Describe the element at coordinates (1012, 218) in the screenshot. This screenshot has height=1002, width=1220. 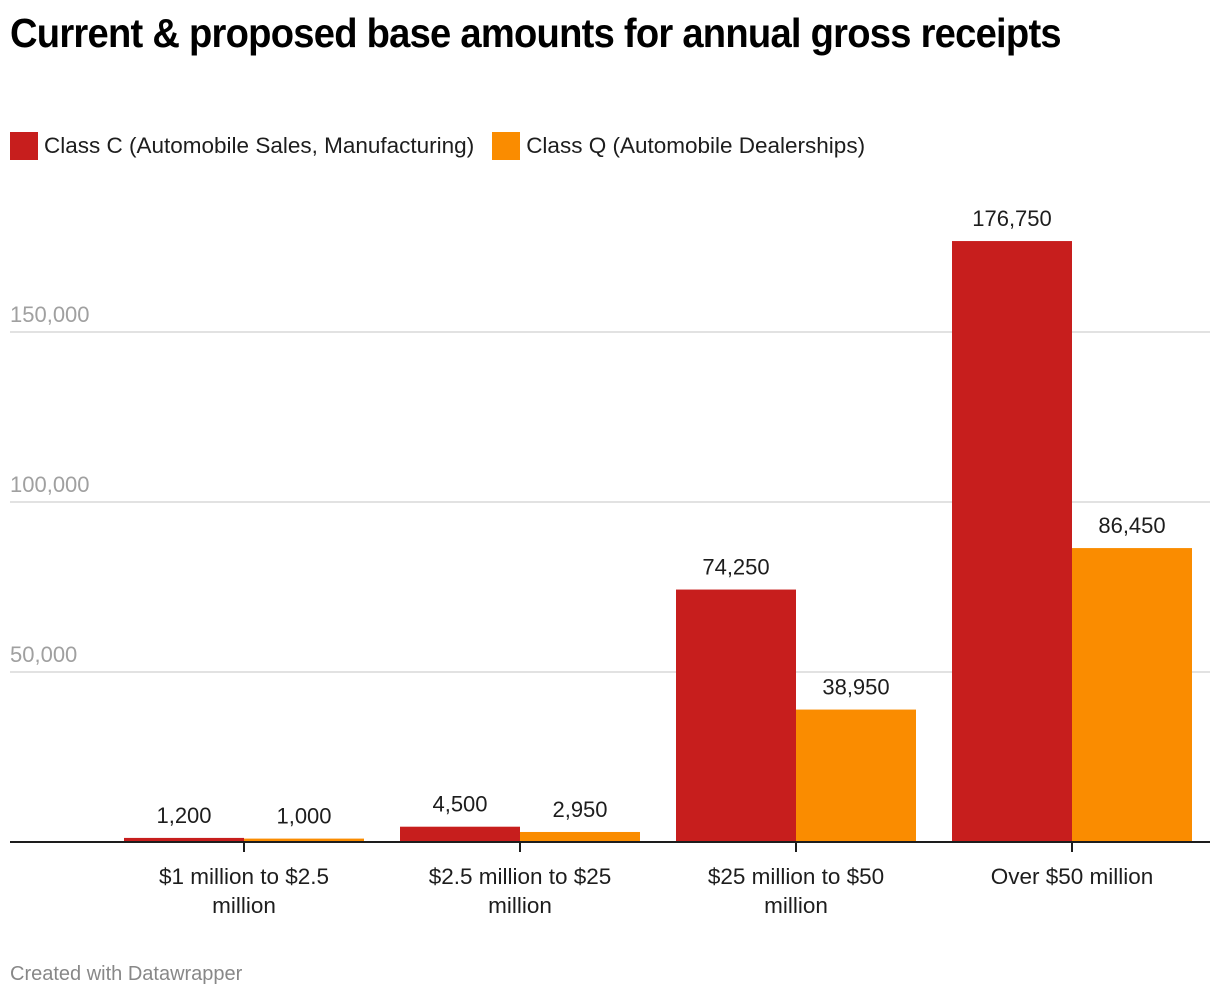
I see `data-label: 176,750` at that location.